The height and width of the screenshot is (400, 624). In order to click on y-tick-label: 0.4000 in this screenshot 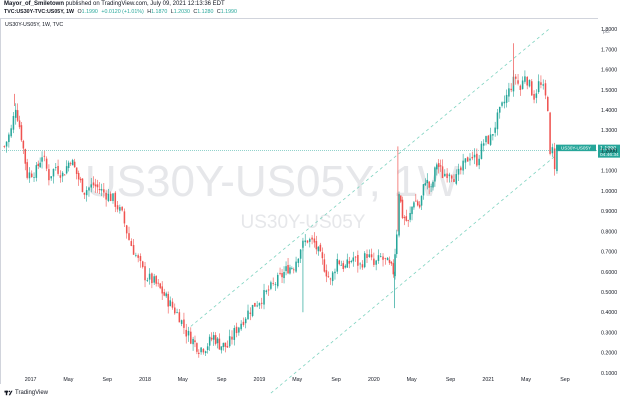, I will do `click(609, 313)`.